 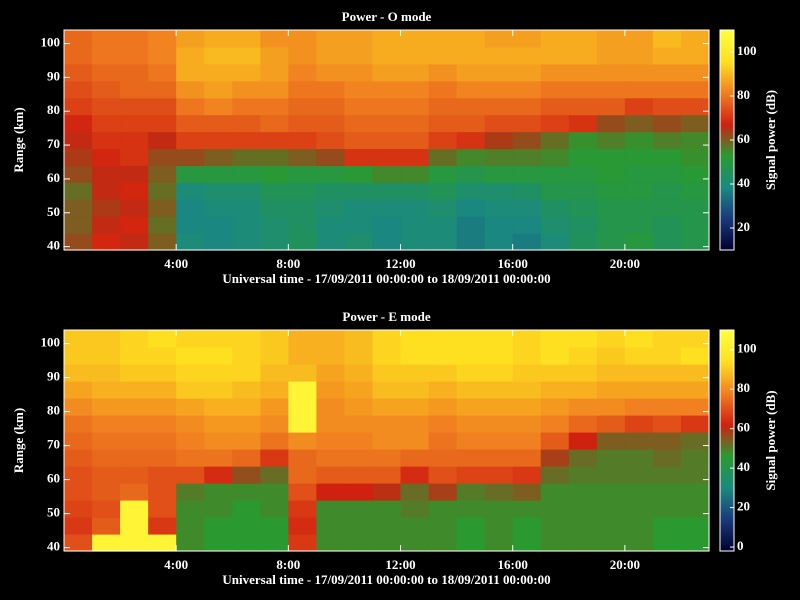 I want to click on colorbar-tick-label: 60, so click(x=743, y=427).